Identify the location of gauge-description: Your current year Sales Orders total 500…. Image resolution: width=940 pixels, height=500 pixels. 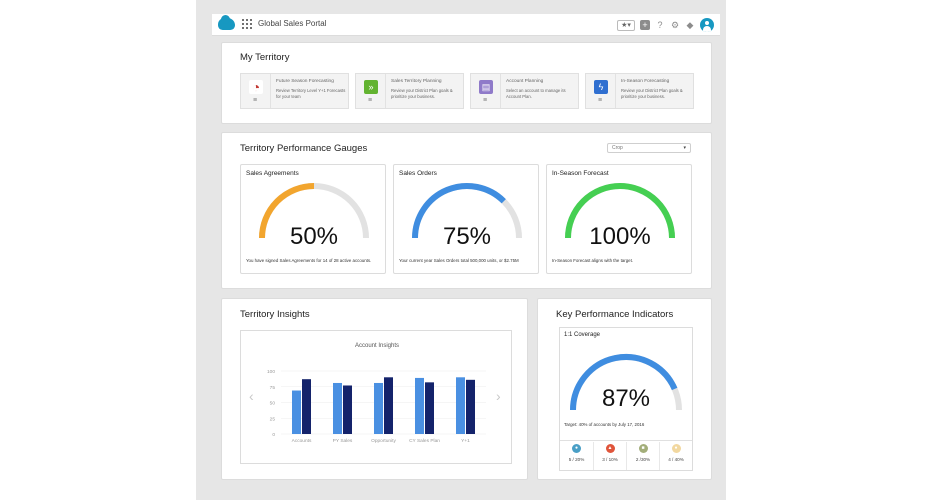
(459, 260).